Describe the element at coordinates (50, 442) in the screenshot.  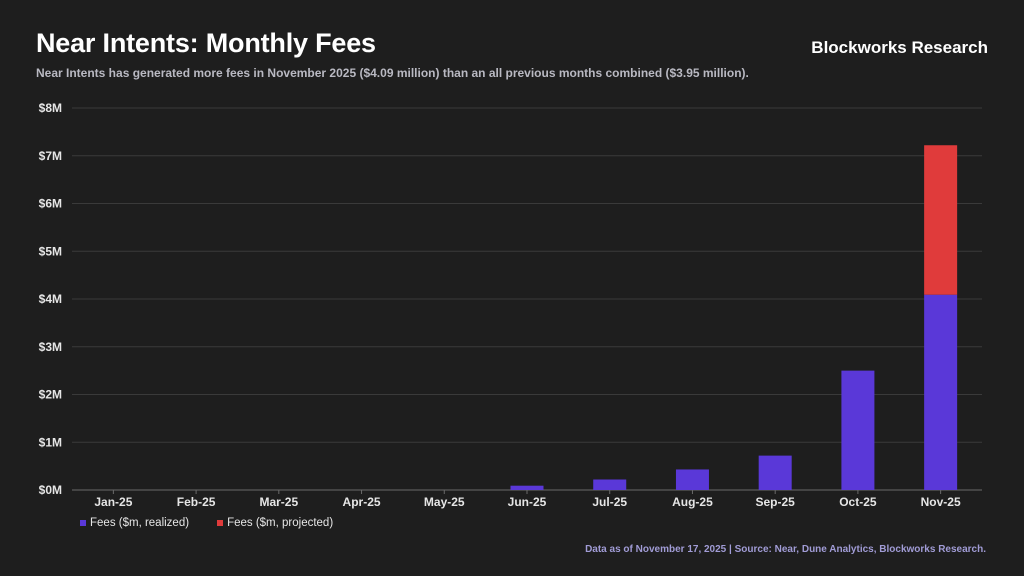
I see `y-tick-label: $1M` at that location.